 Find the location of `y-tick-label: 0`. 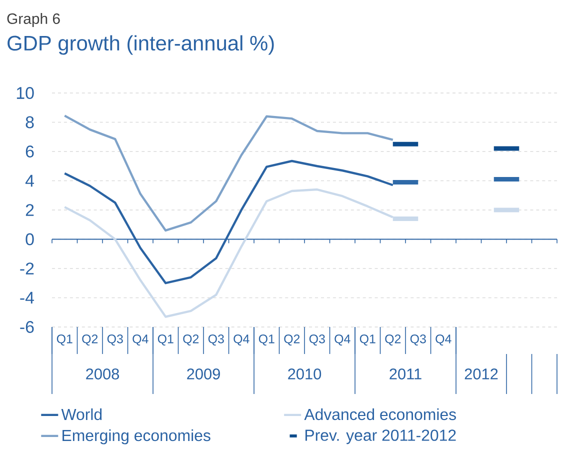

y-tick-label: 0 is located at coordinates (30, 239).